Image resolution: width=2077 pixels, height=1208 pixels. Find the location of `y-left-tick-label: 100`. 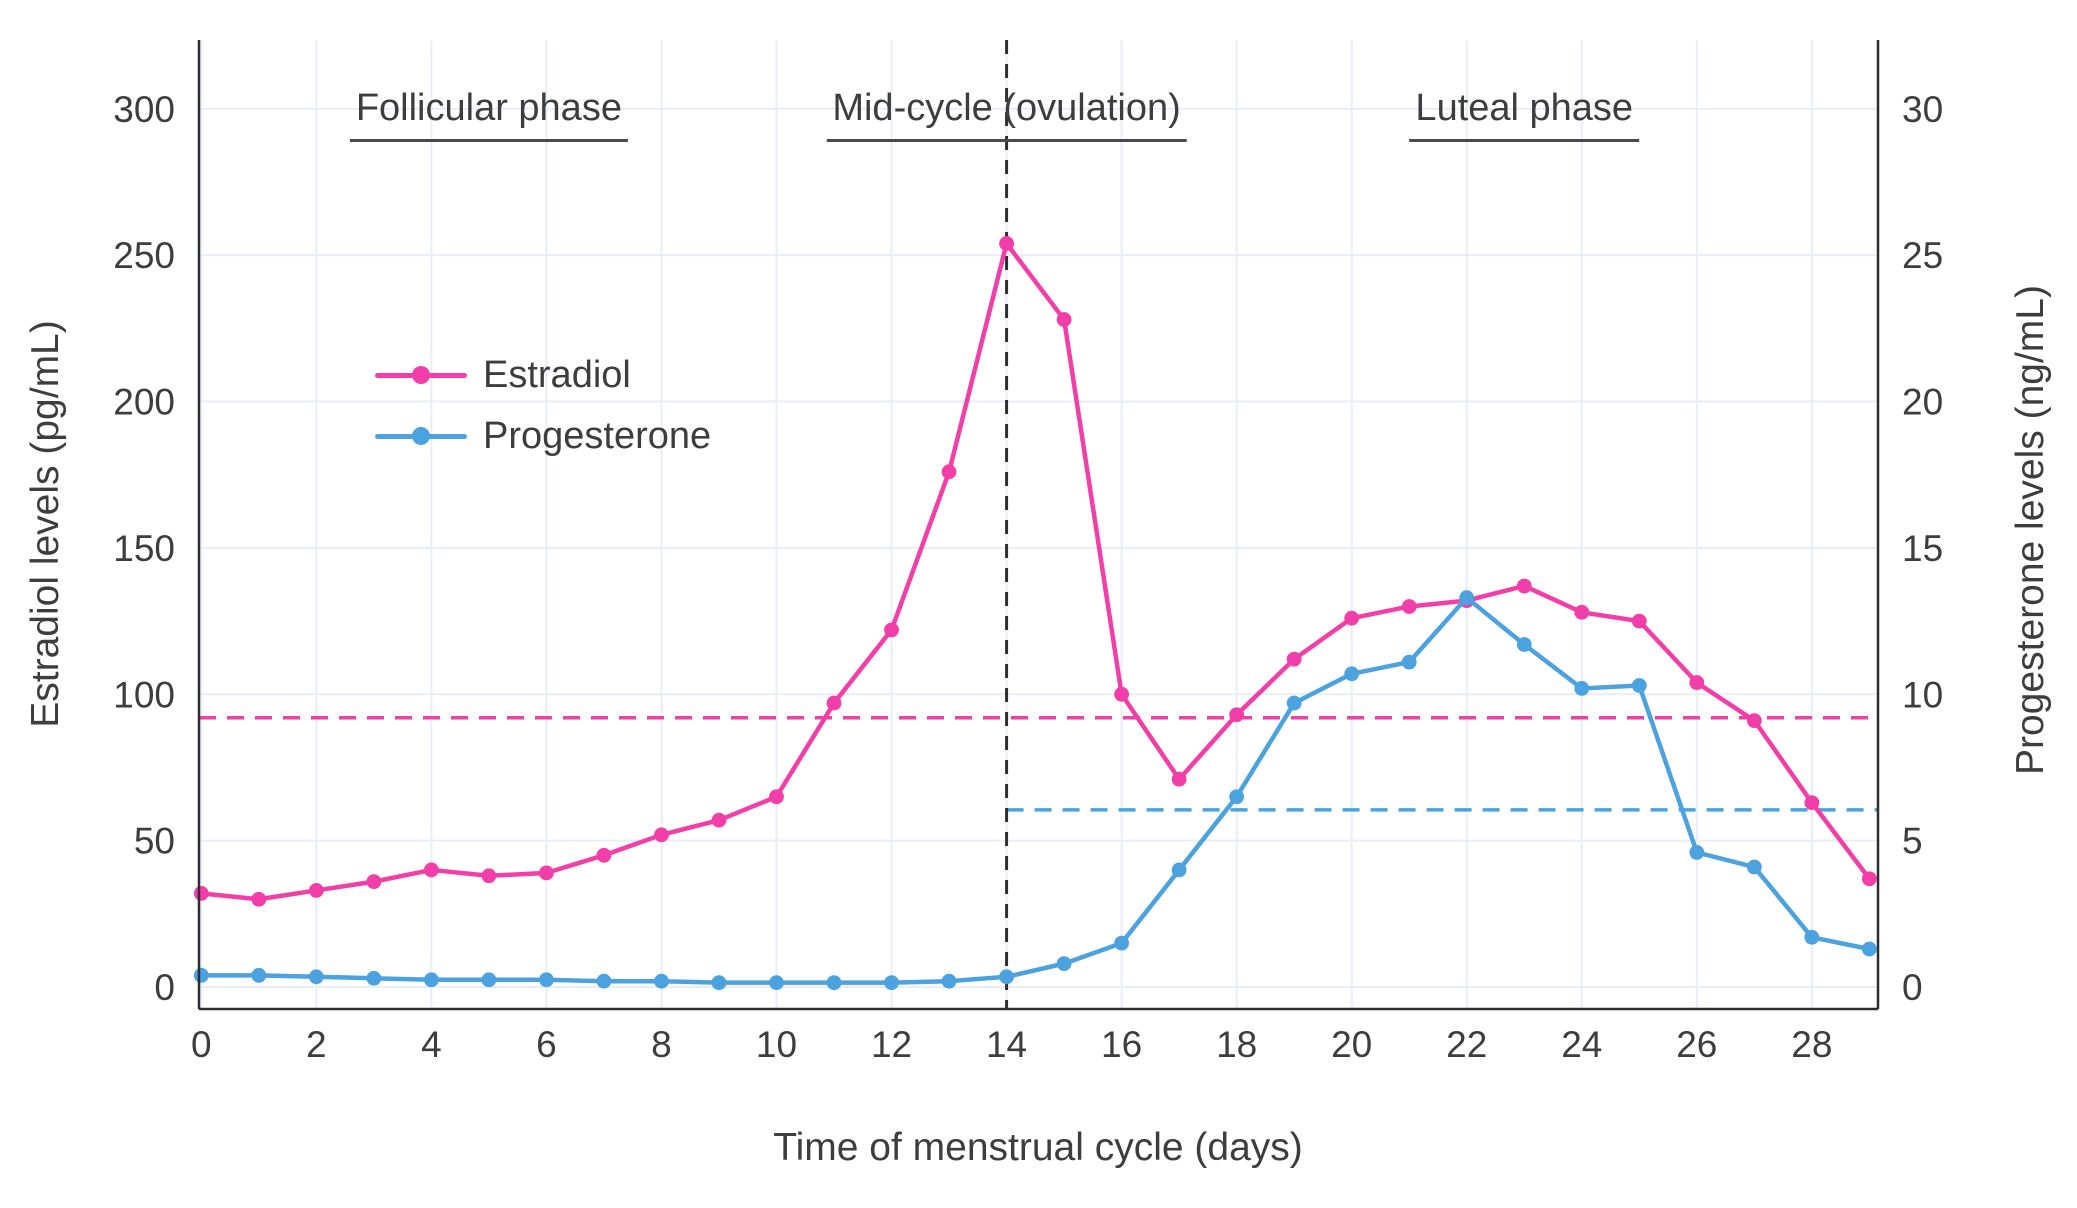

y-left-tick-label: 100 is located at coordinates (144, 694).